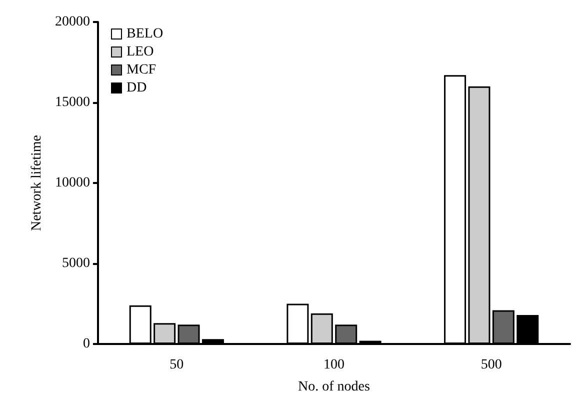 The image size is (582, 404). What do you see at coordinates (145, 34) in the screenshot?
I see `legend-label: BELO` at bounding box center [145, 34].